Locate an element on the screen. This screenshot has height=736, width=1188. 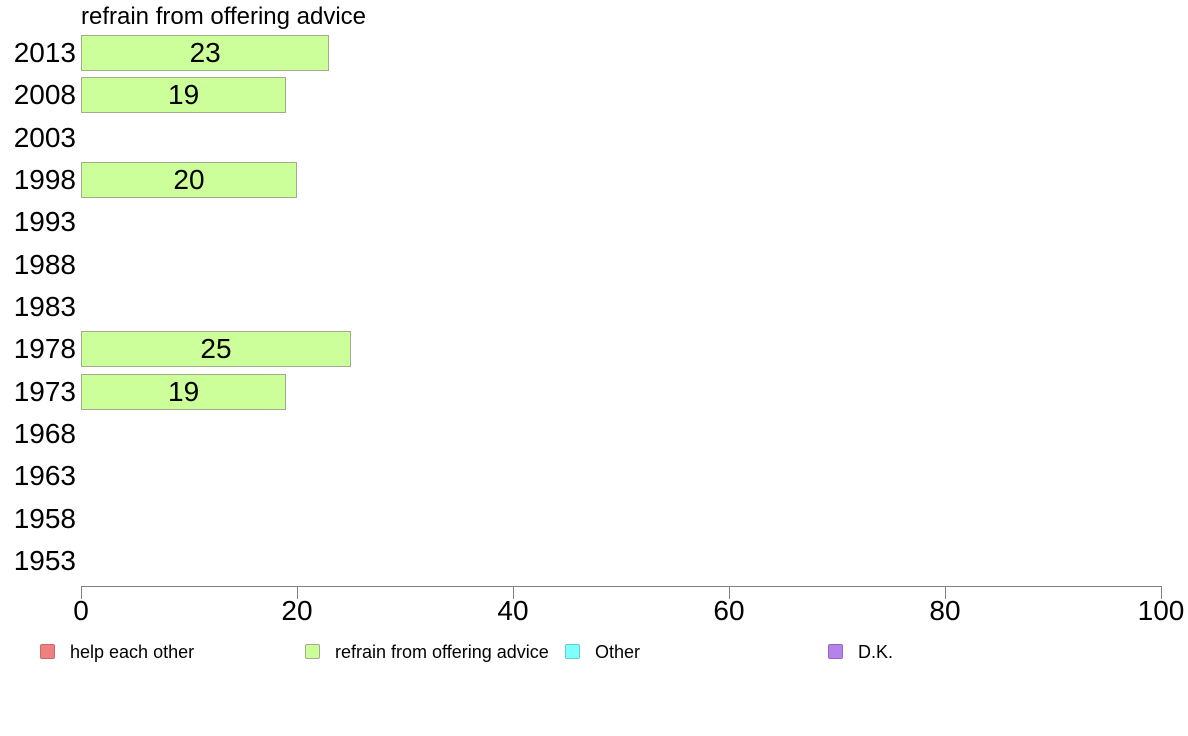
x-axis-tick-label: 20 is located at coordinates (297, 610).